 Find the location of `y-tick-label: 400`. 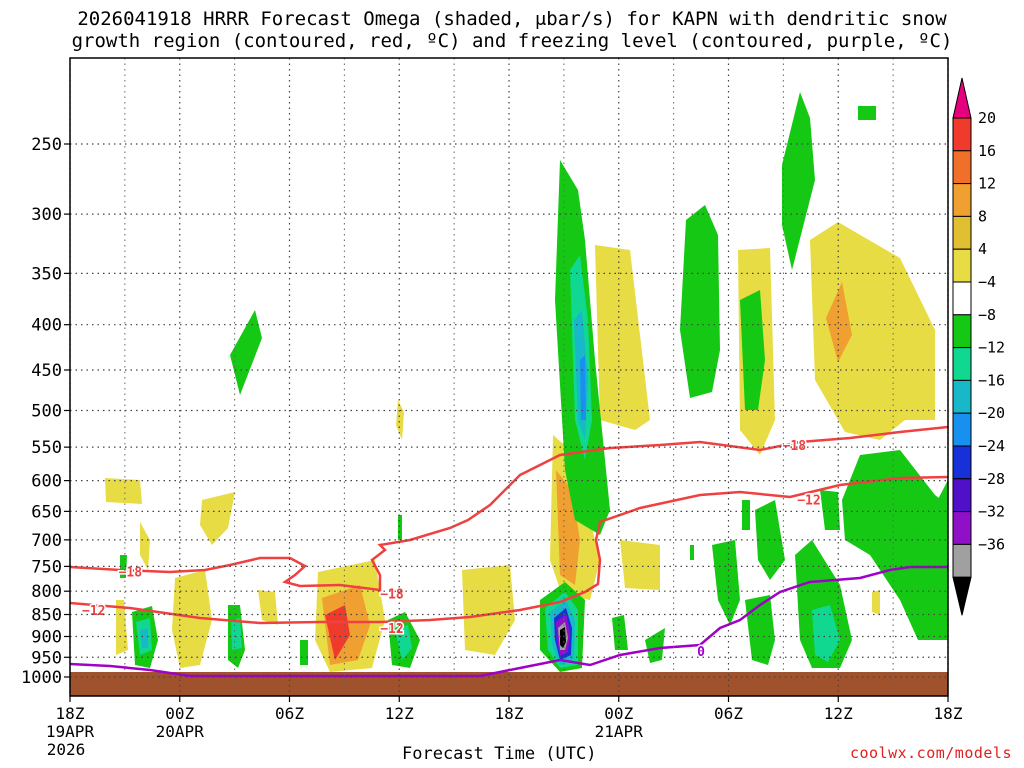

y-tick-label: 400 is located at coordinates (46, 326).